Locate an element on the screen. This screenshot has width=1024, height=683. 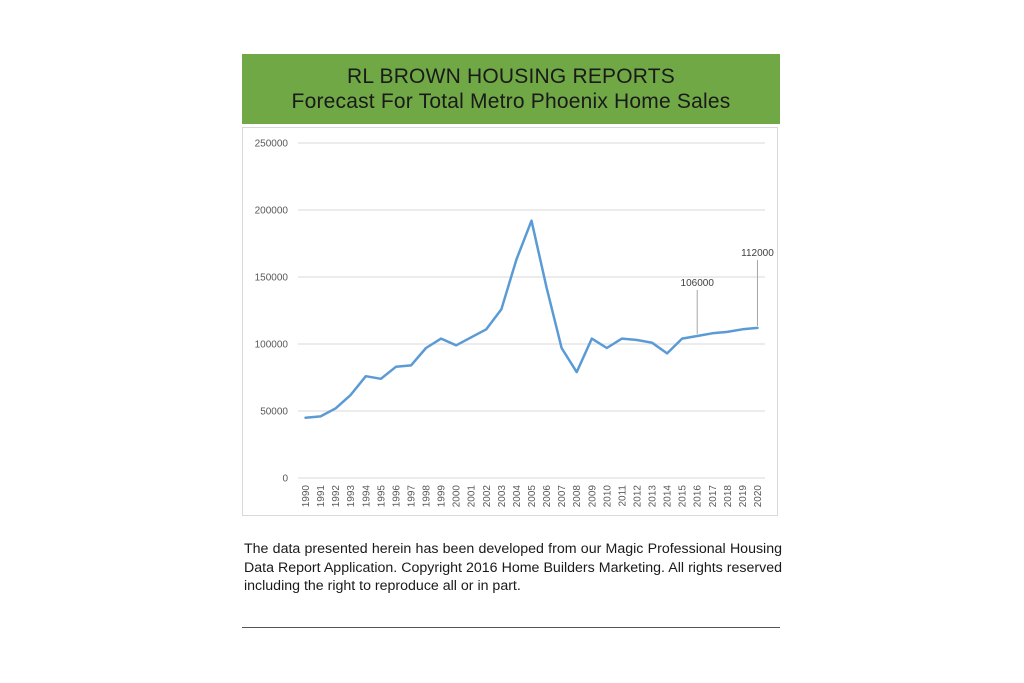
x-tick-label: 2019 is located at coordinates (743, 496).